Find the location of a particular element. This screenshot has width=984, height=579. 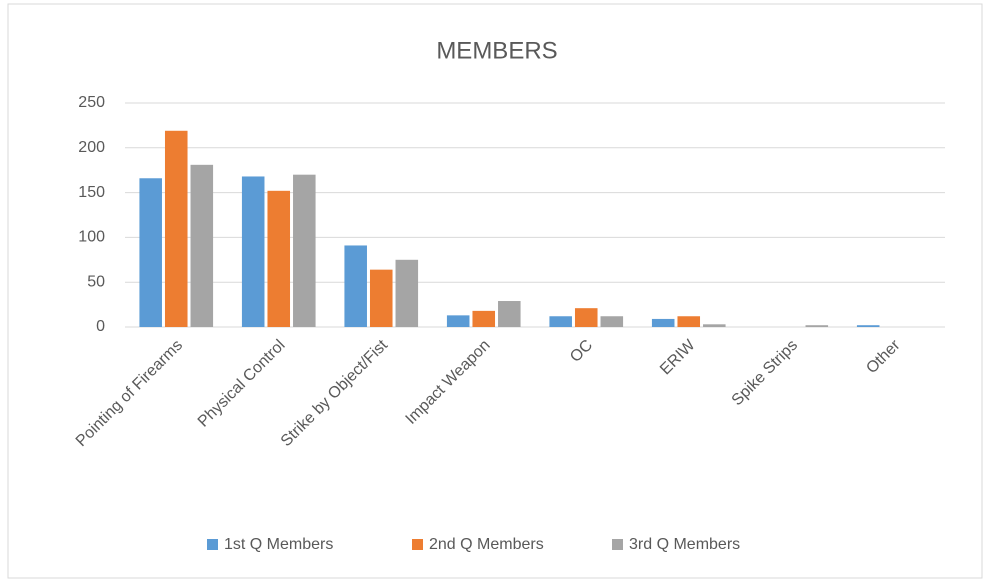

y-tick-label: 250 is located at coordinates (91, 102).